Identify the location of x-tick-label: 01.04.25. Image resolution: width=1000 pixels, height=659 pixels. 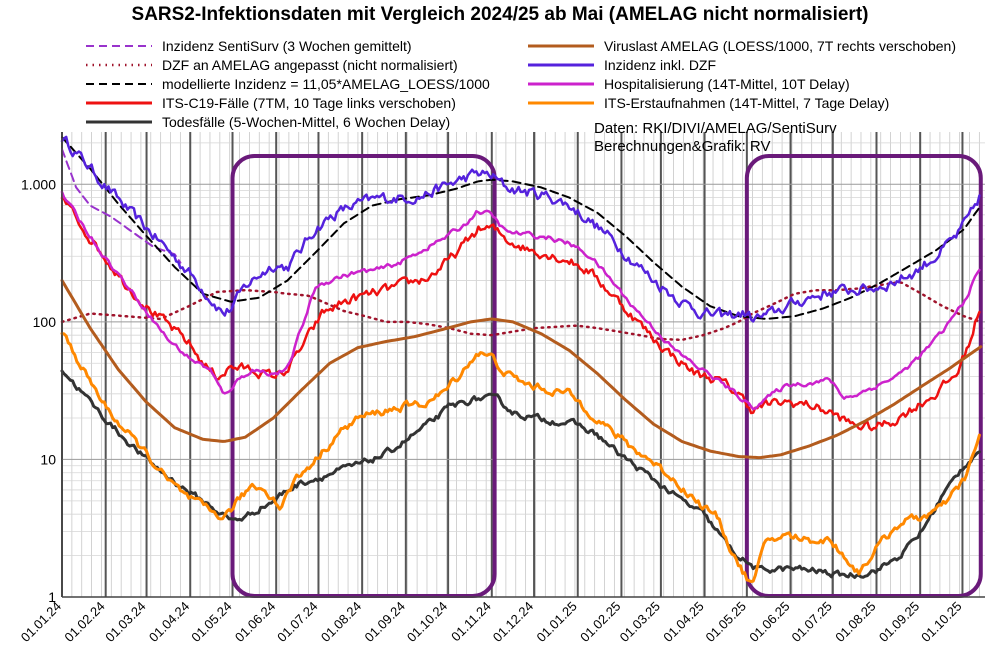
(683, 622).